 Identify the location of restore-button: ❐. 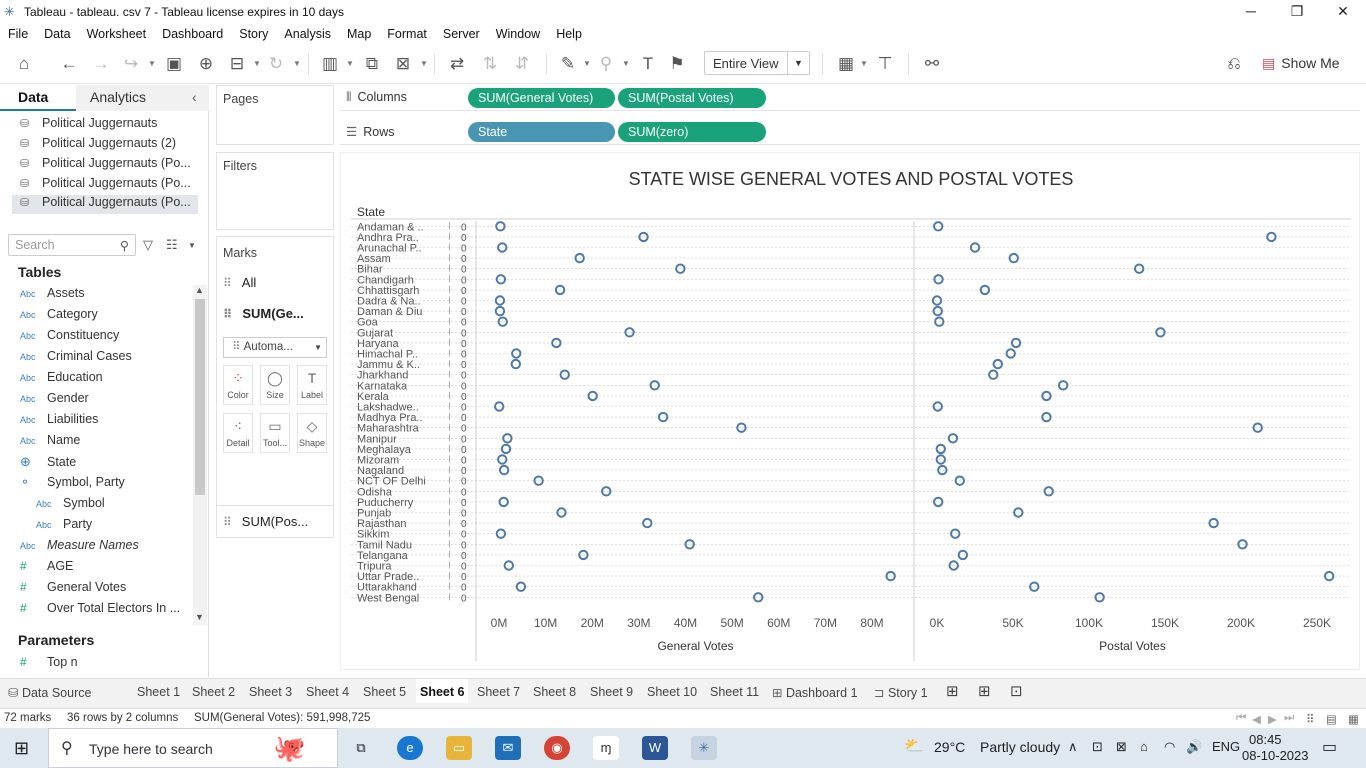
(1297, 11).